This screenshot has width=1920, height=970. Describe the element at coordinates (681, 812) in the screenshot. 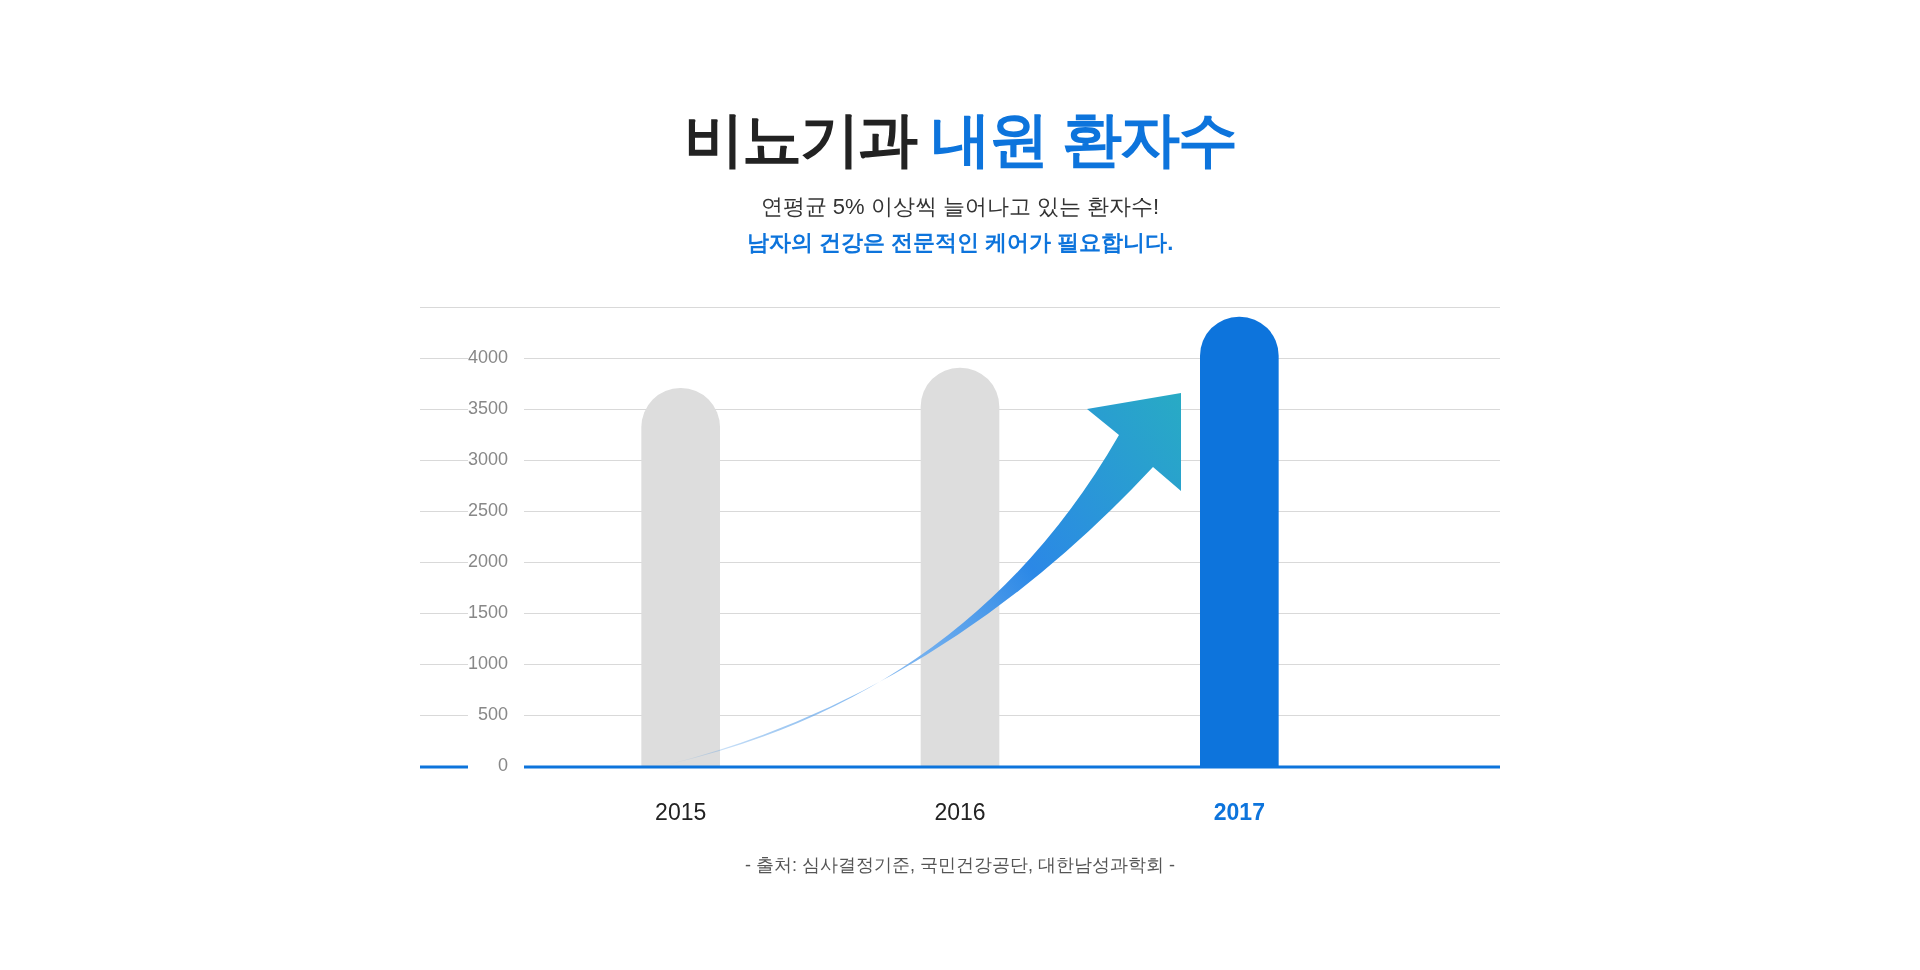

I see `x-tick-label: 2015` at that location.